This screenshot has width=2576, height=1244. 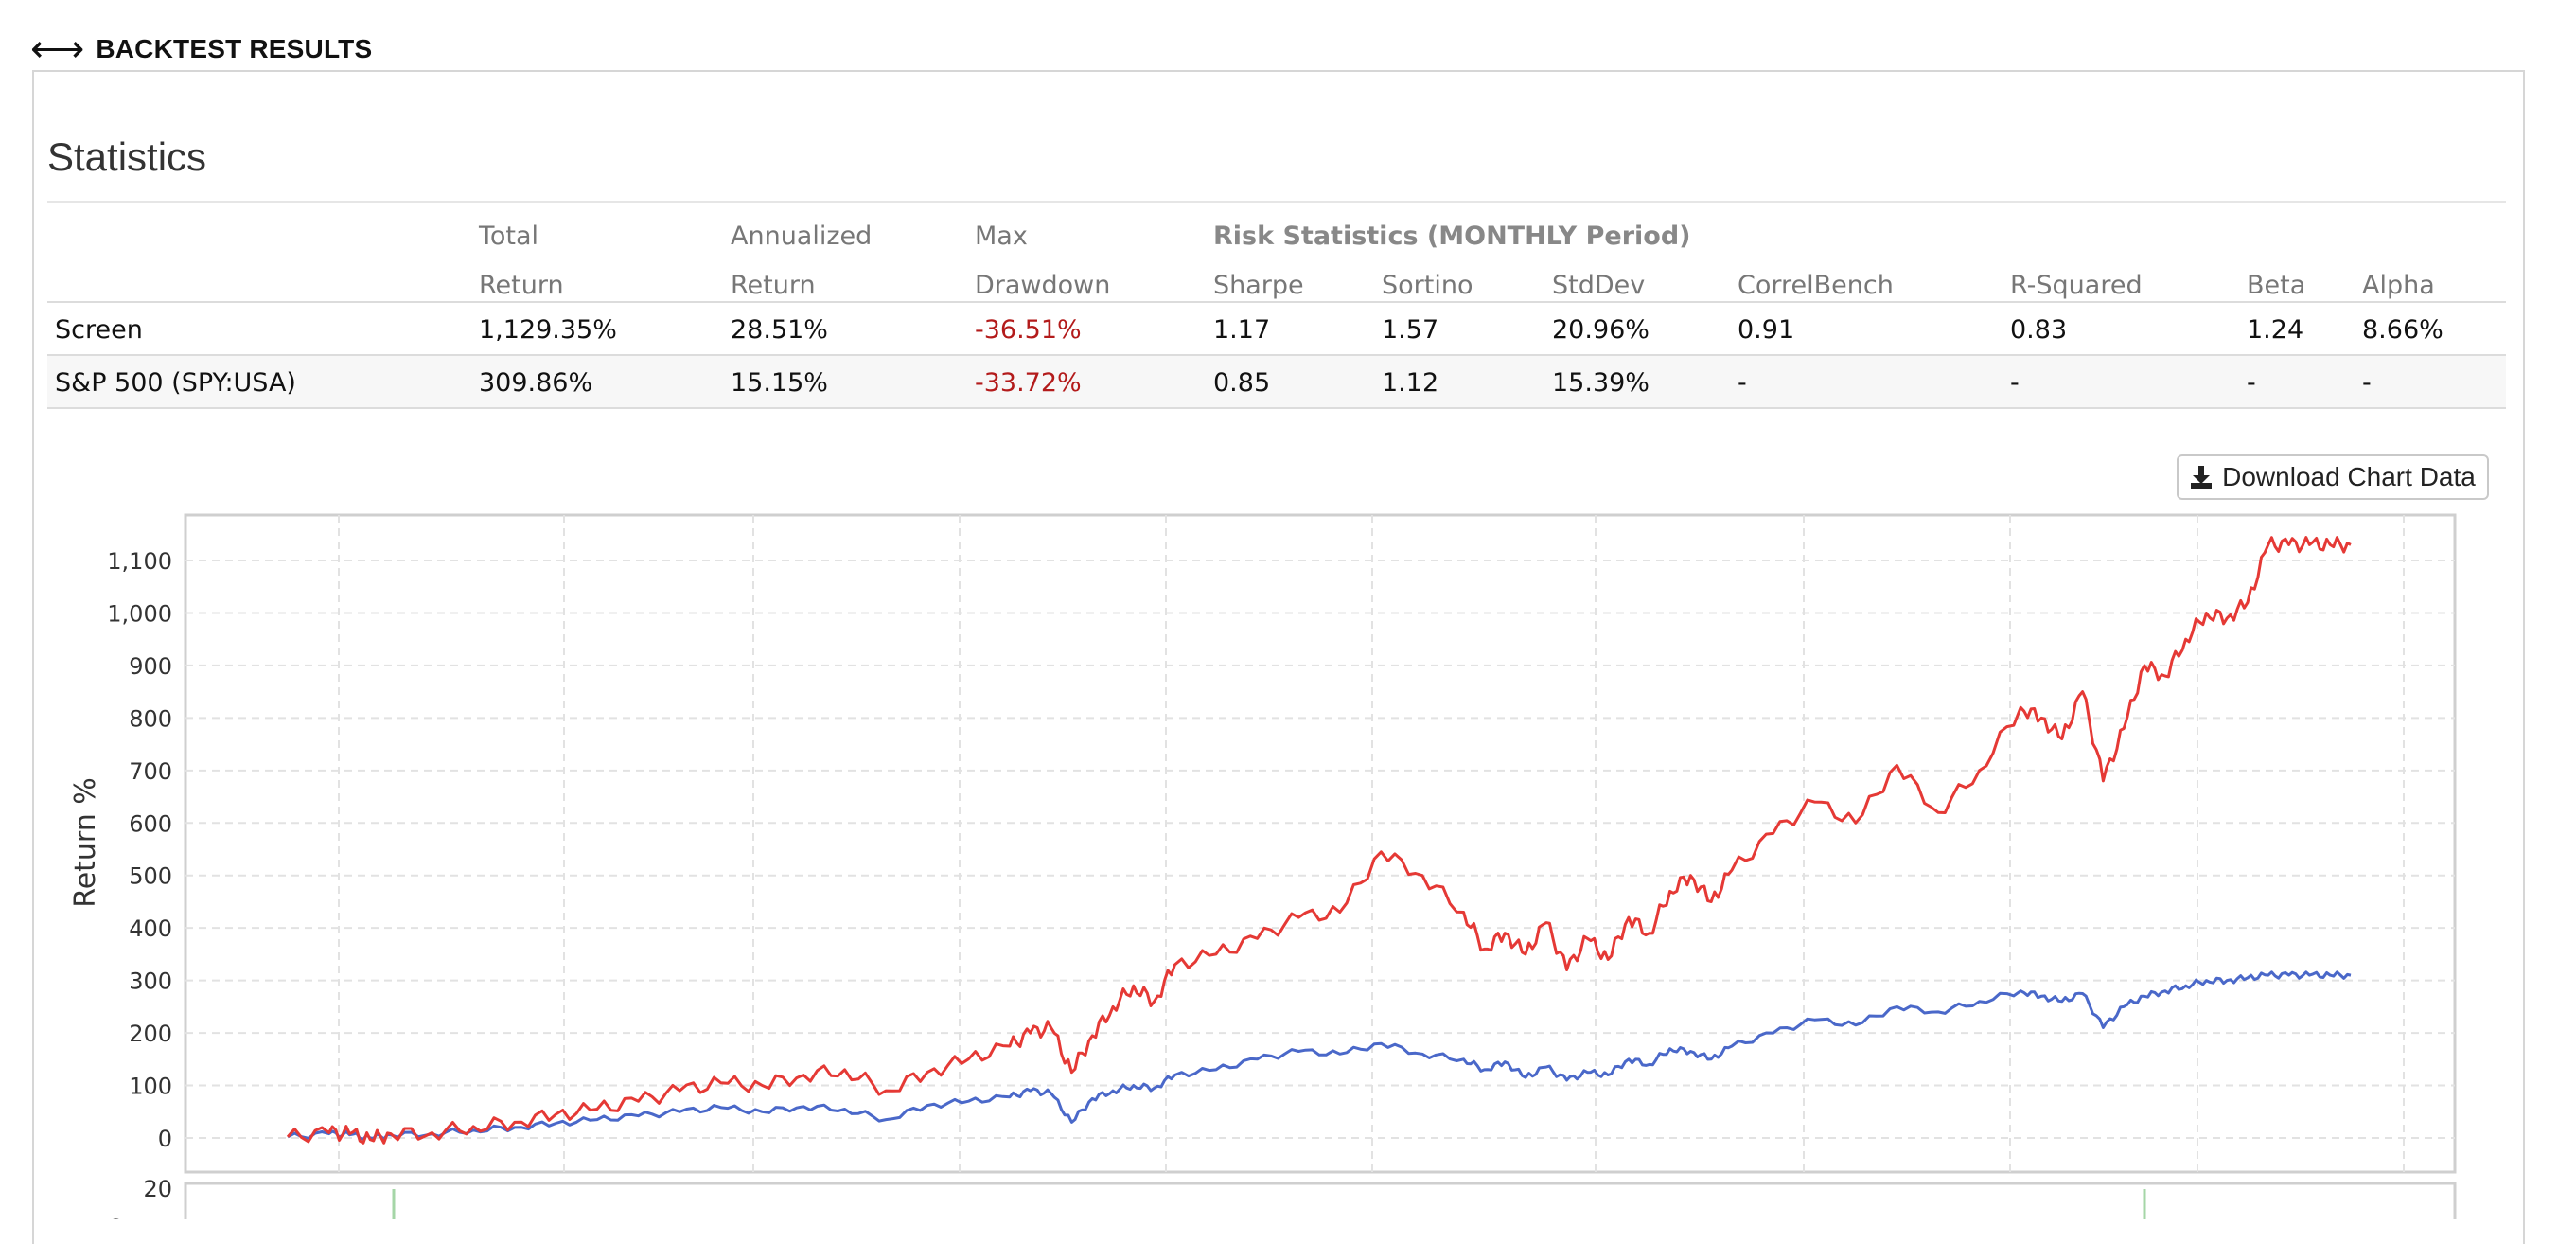 What do you see at coordinates (548, 330) in the screenshot?
I see `total-return-cell: 1,129.35%` at bounding box center [548, 330].